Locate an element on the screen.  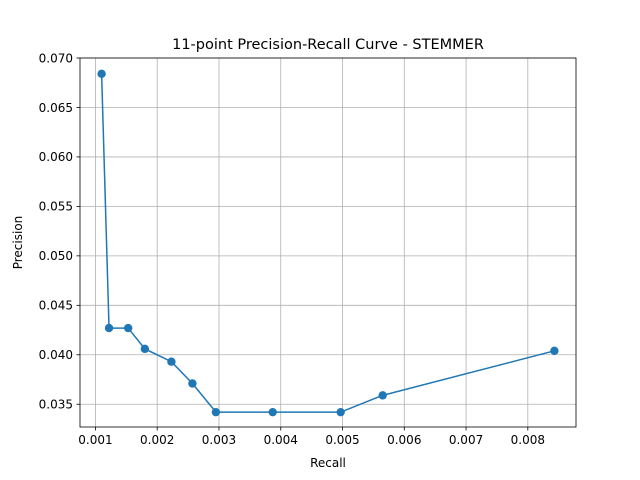
x-tick-label: 0.005 is located at coordinates (342, 440).